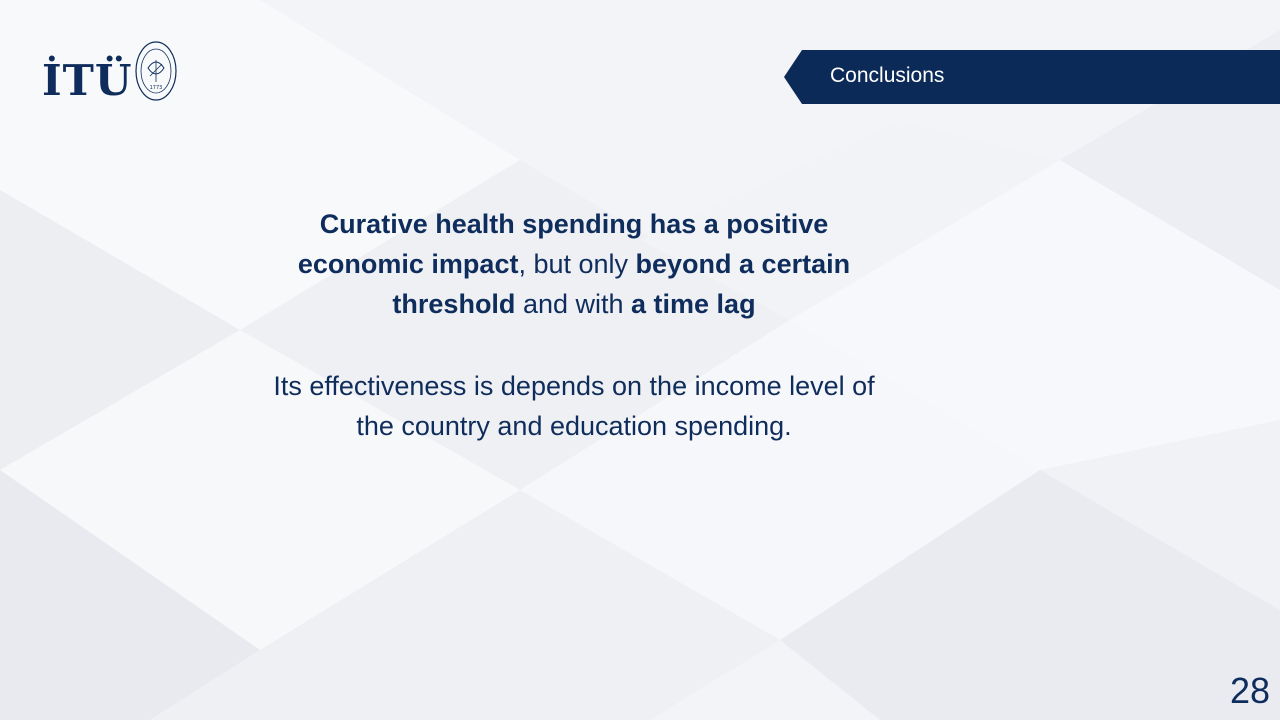 The width and height of the screenshot is (1280, 720). What do you see at coordinates (87, 80) in the screenshot?
I see `logo-wordmark: İTÜ` at bounding box center [87, 80].